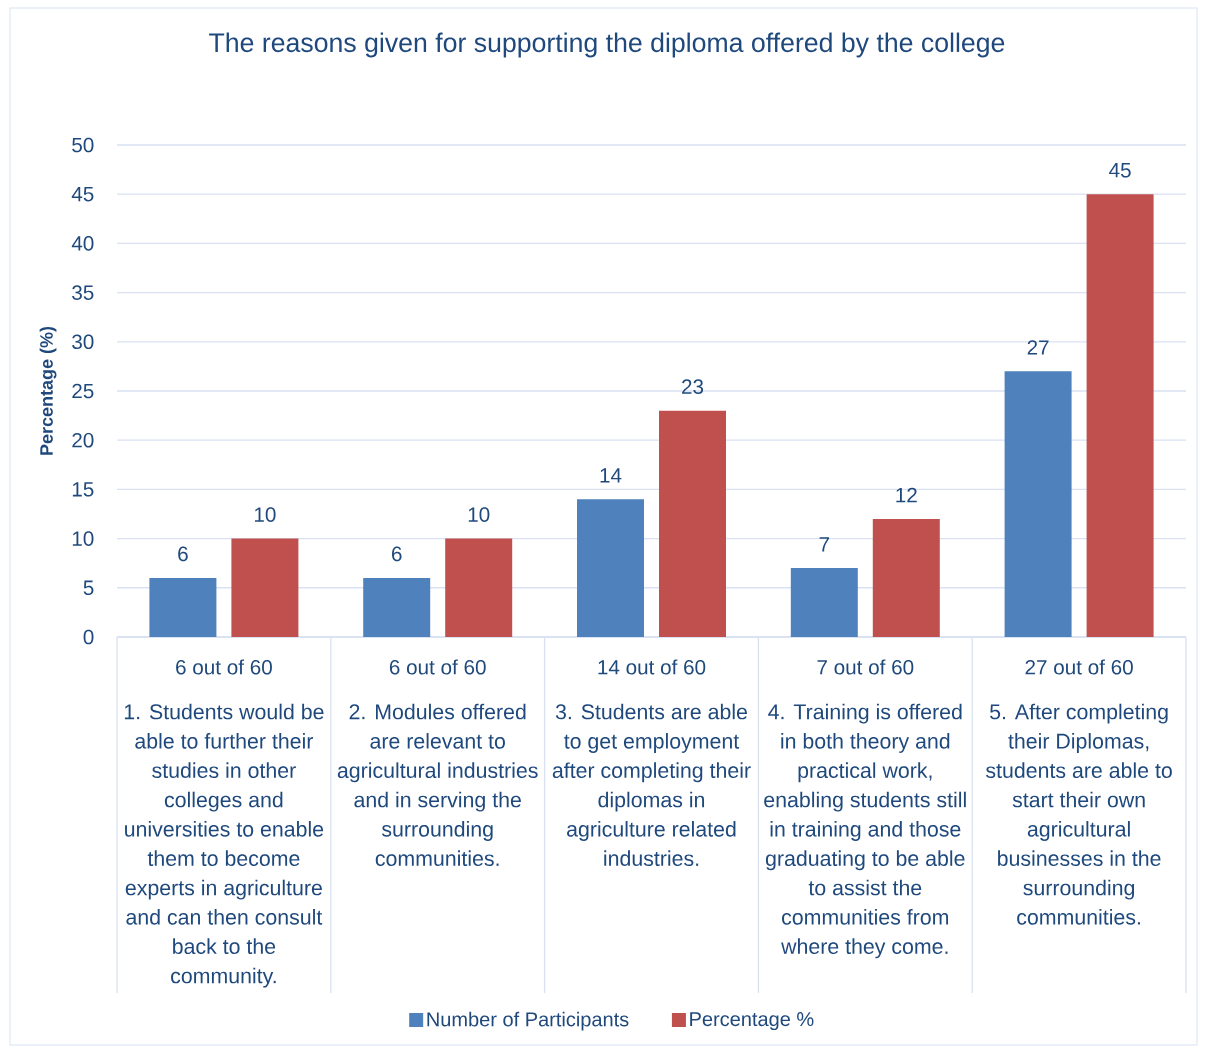 The width and height of the screenshot is (1206, 1052). Describe the element at coordinates (611, 475) in the screenshot. I see `data-label: 14` at that location.